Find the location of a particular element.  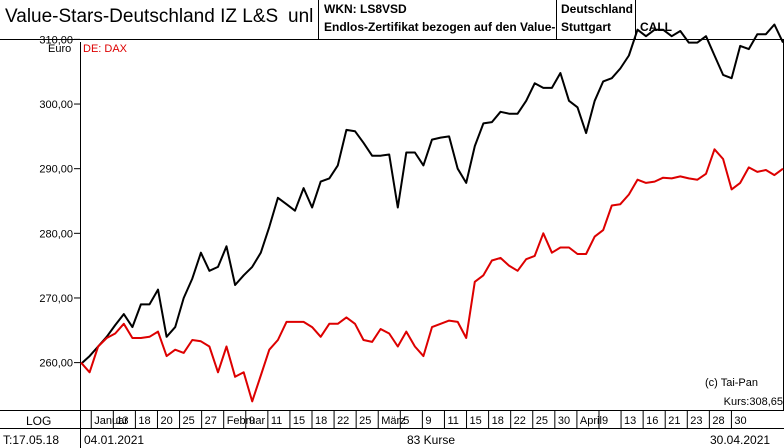

x-tick-label: 16 is located at coordinates (652, 421).